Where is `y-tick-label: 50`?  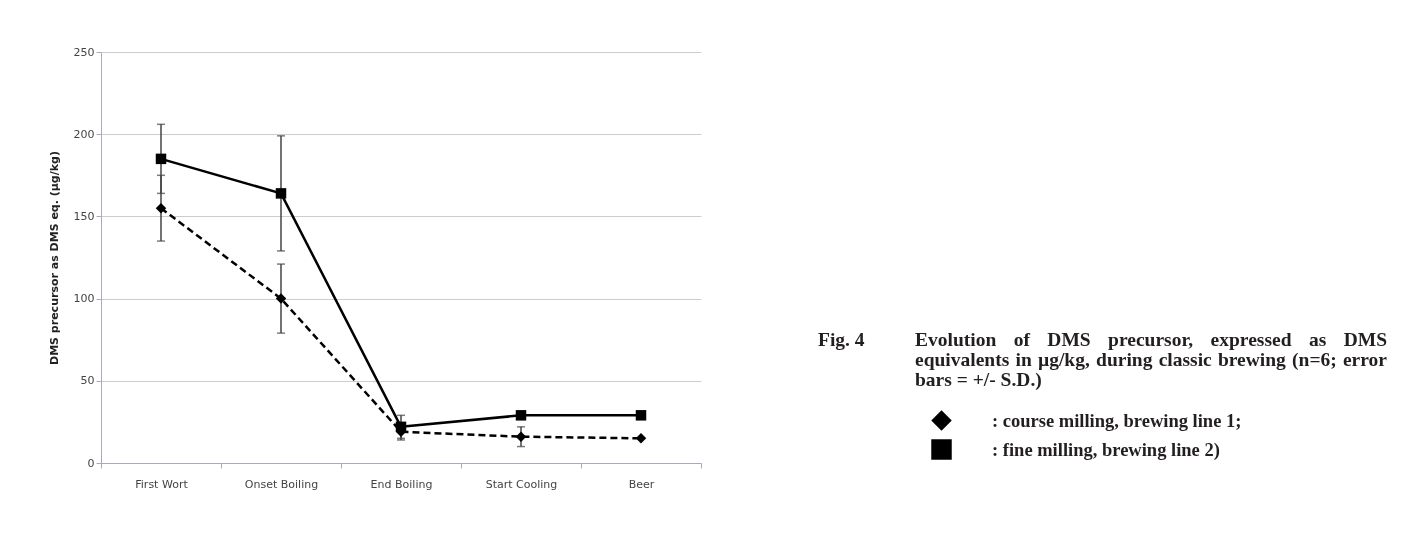 y-tick-label: 50 is located at coordinates (87, 381).